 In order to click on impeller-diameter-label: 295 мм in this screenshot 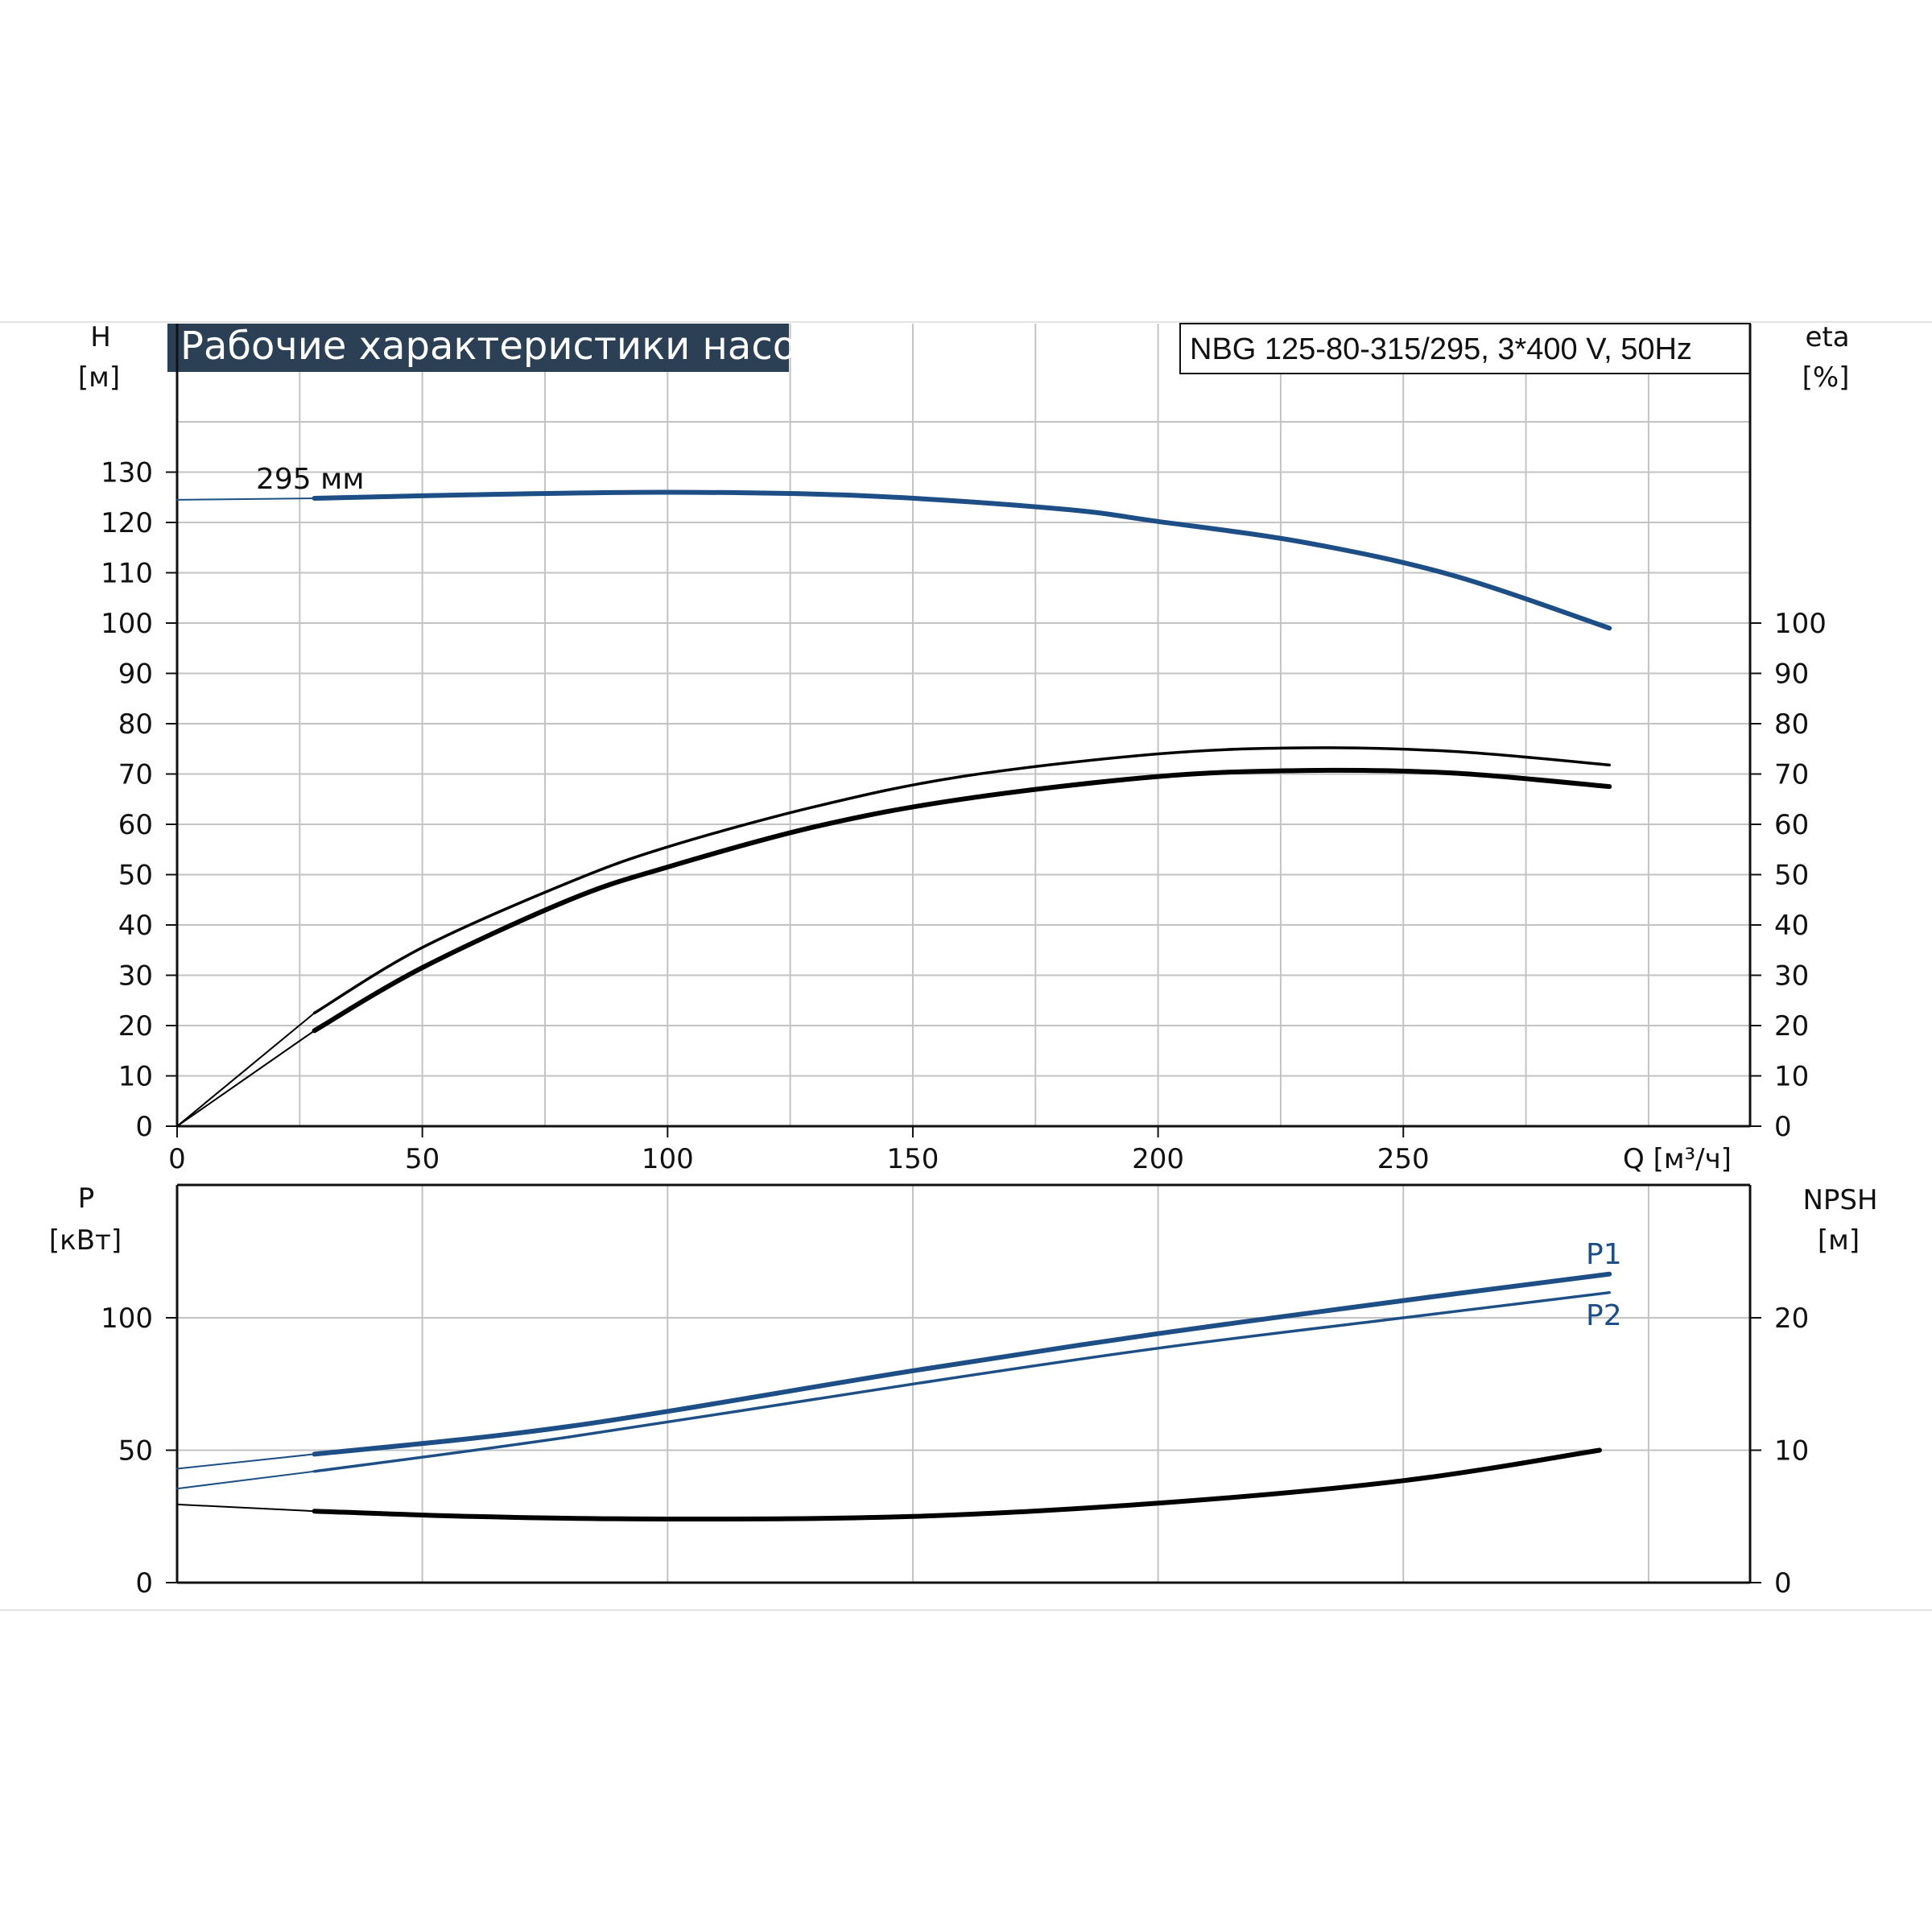, I will do `click(310, 479)`.